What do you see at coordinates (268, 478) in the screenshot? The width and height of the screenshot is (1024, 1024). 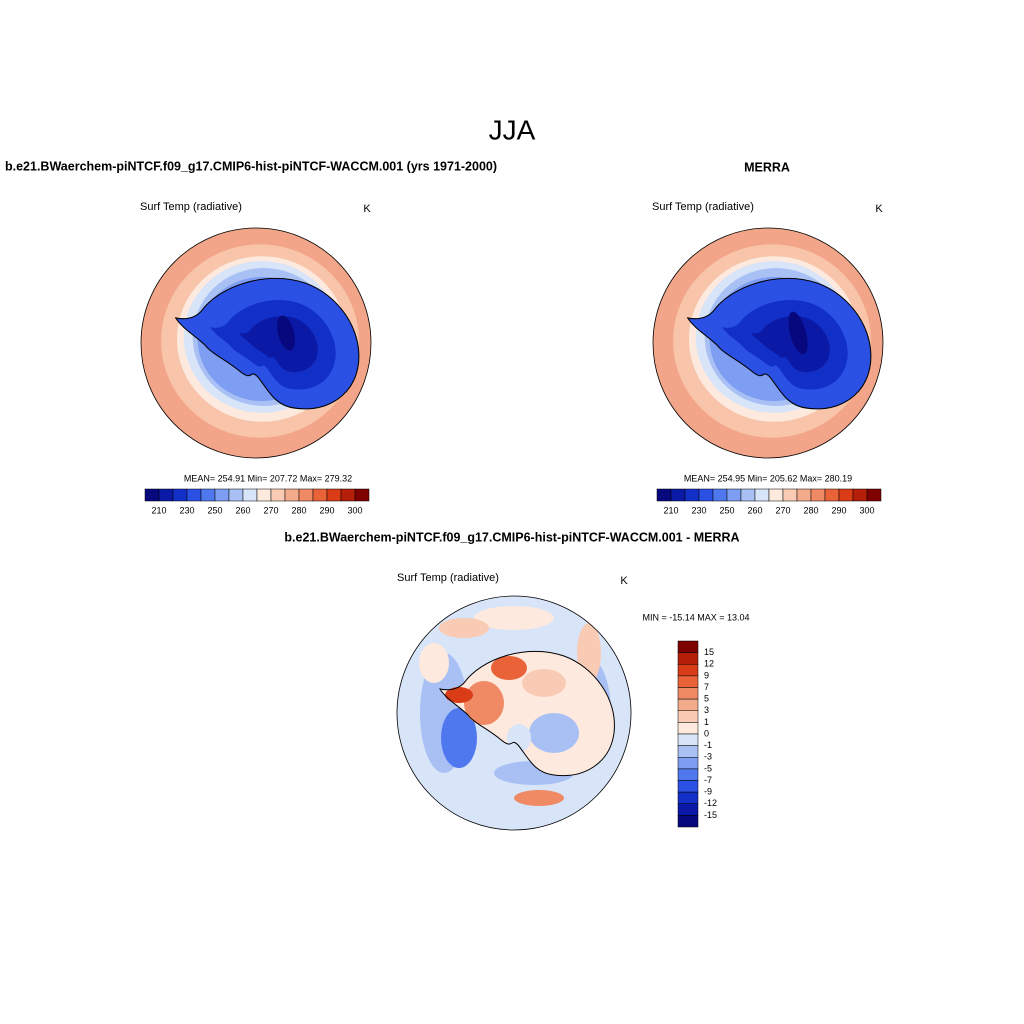 I see `stats-label: MEAN= 254.91 Min= 207.72 Max= 279.32` at bounding box center [268, 478].